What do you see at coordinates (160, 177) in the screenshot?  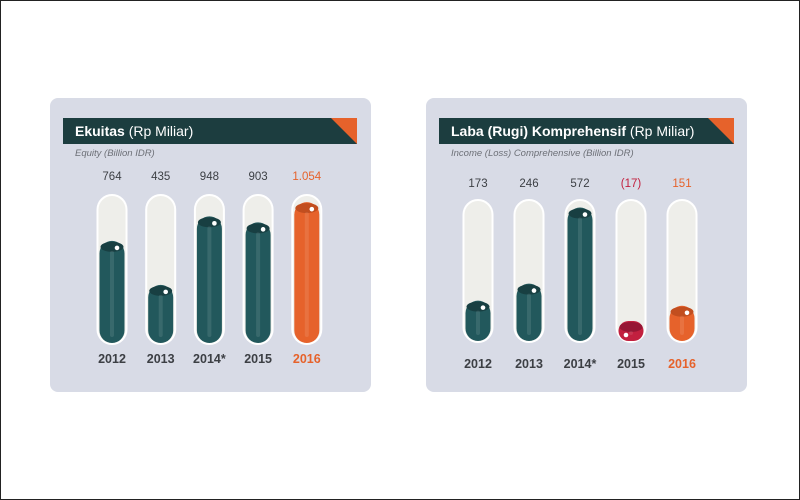 I see `value-label: 435` at bounding box center [160, 177].